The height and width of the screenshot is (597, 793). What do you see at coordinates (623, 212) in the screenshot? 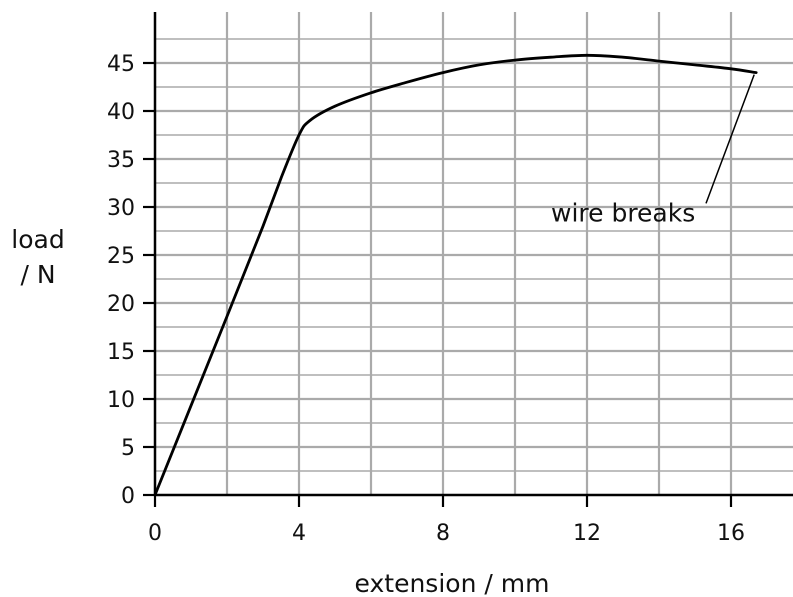
I see `annotation-label: wire breaks` at bounding box center [623, 212].